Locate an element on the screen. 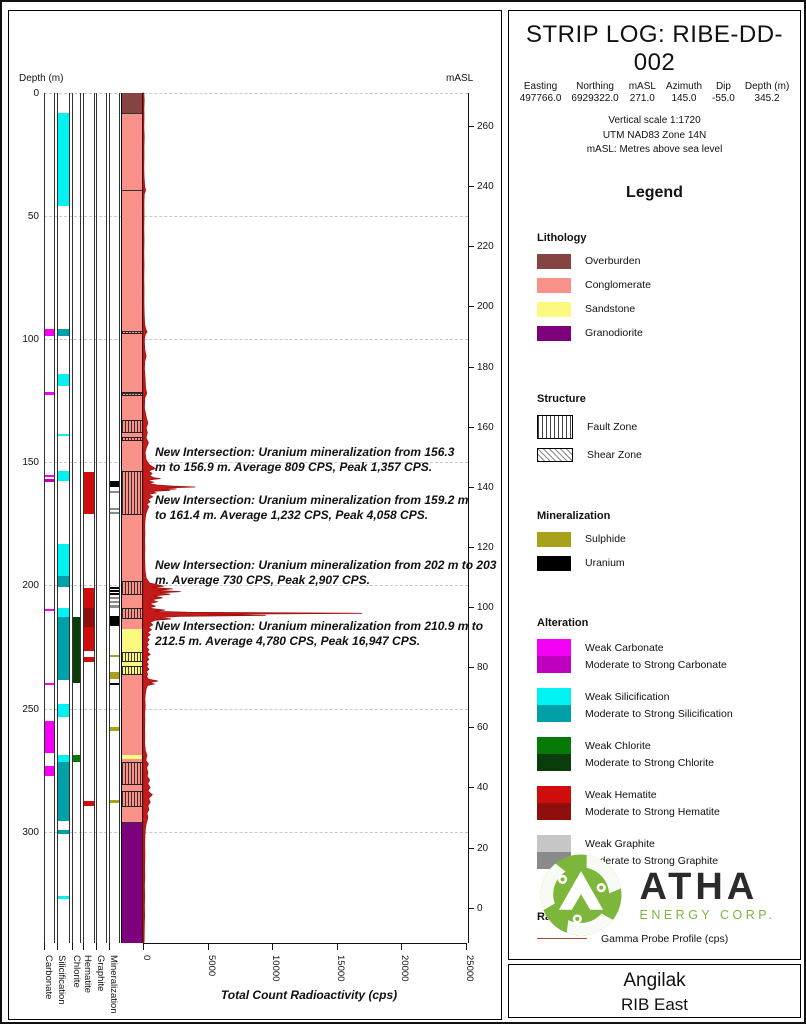  legend-item-label: Weak Graphite is located at coordinates (620, 843).